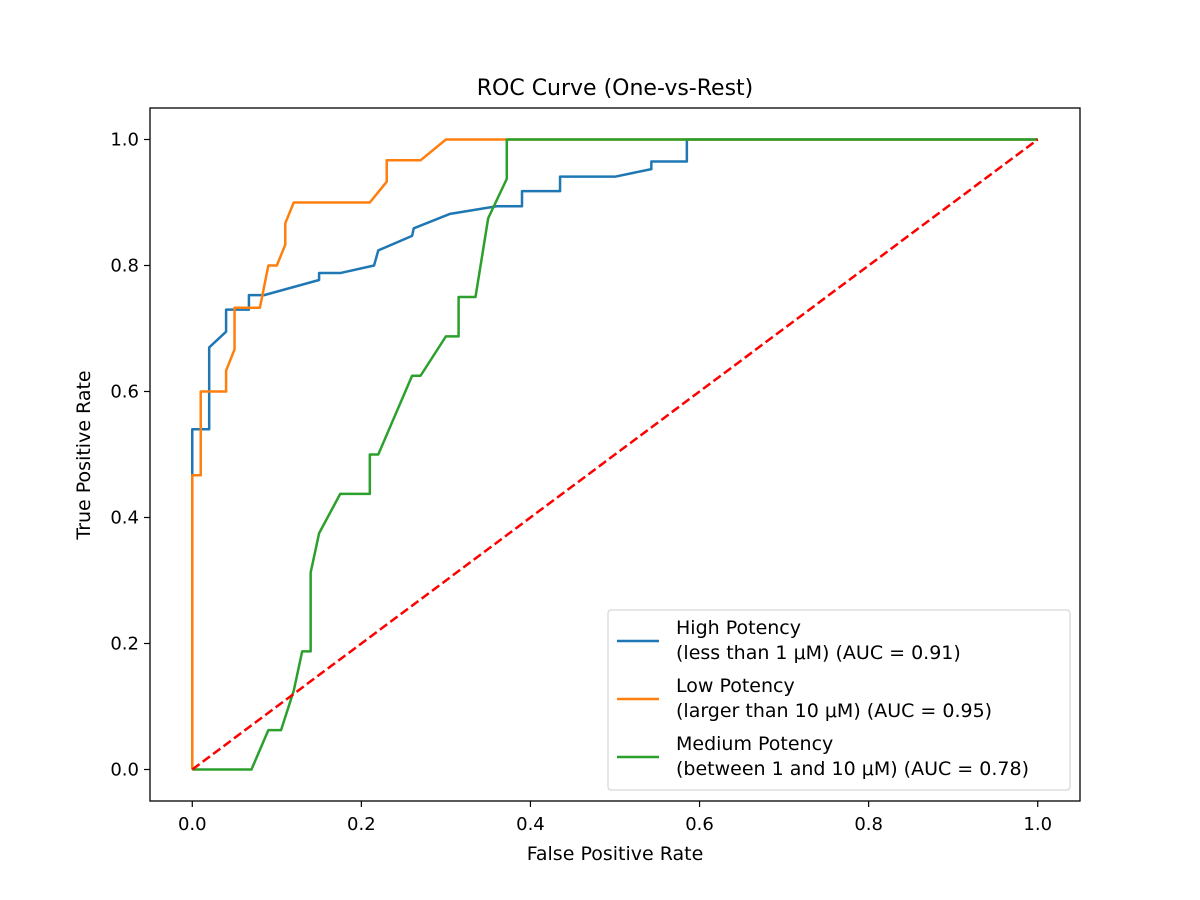  I want to click on y-tick-label: 0.6, so click(124, 392).